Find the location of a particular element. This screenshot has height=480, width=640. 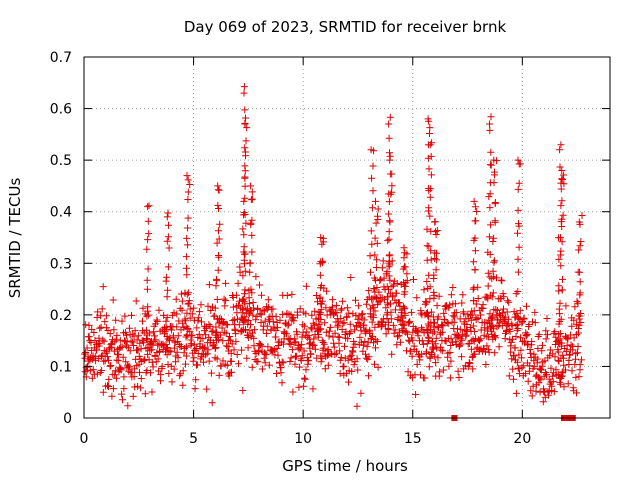

y-tick-label: 0.3 is located at coordinates (61, 264).